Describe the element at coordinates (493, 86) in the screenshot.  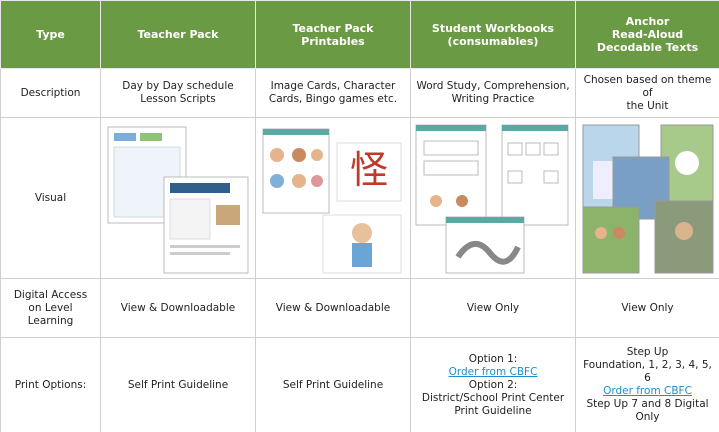
I see `text: Word Study, Comprehension,` at that location.